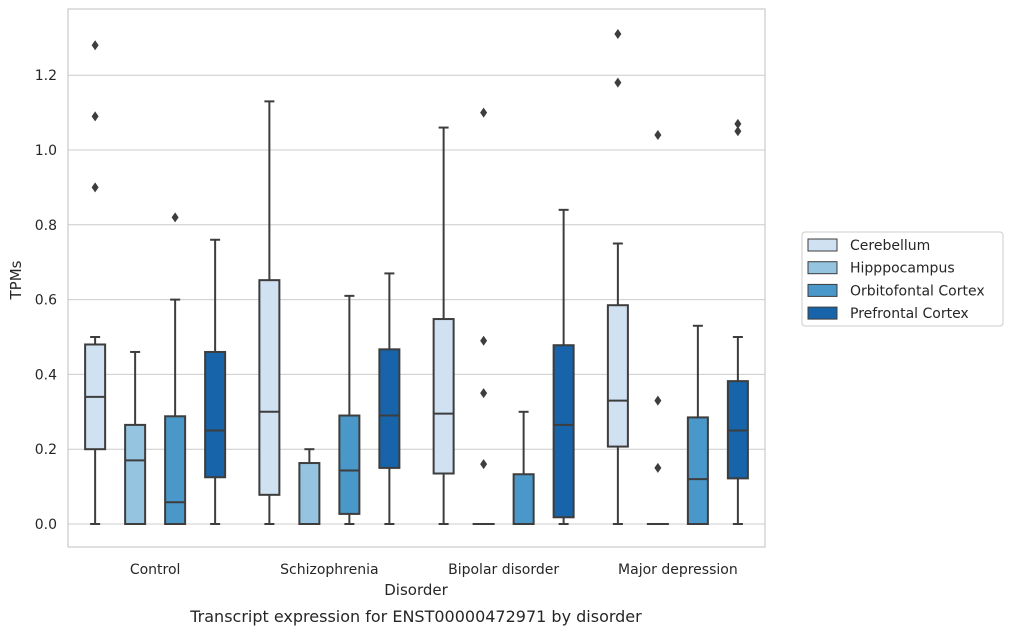 Image resolution: width=1014 pixels, height=634 pixels. Describe the element at coordinates (909, 314) in the screenshot. I see `legend-label: Prefrontal Cortex` at that location.